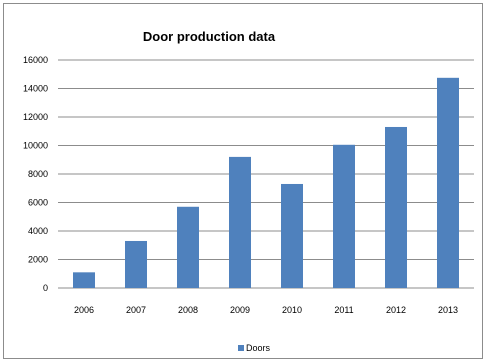  I want to click on bar-2010, so click(292, 235).